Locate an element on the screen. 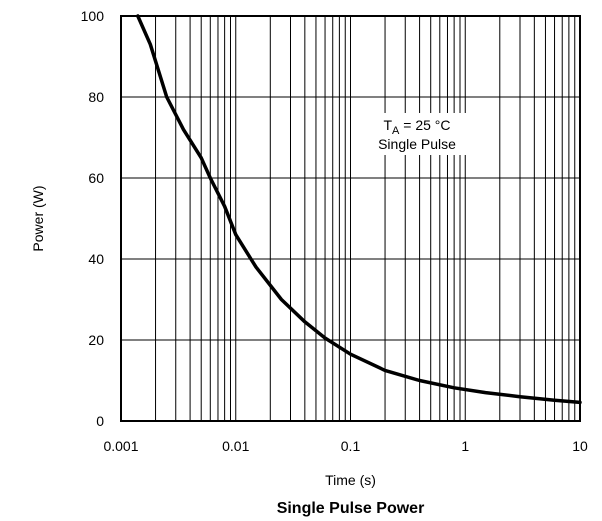 Image resolution: width=602 pixels, height=521 pixels. annotation-background is located at coordinates (417, 134).